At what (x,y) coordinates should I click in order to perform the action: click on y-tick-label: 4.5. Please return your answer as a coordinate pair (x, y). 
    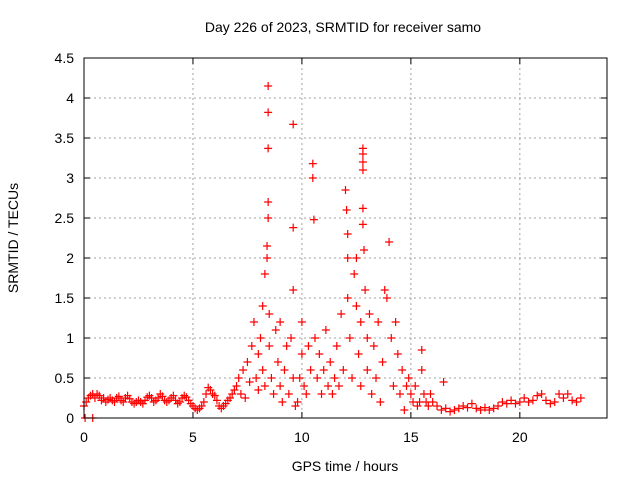
    Looking at the image, I should click on (65, 58).